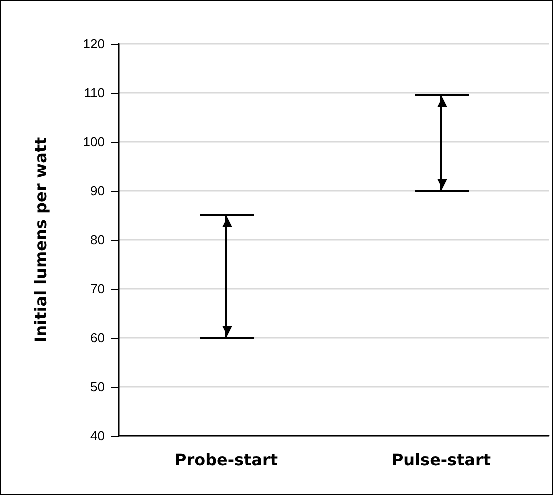  I want to click on y-tick-label: 40, so click(97, 436).